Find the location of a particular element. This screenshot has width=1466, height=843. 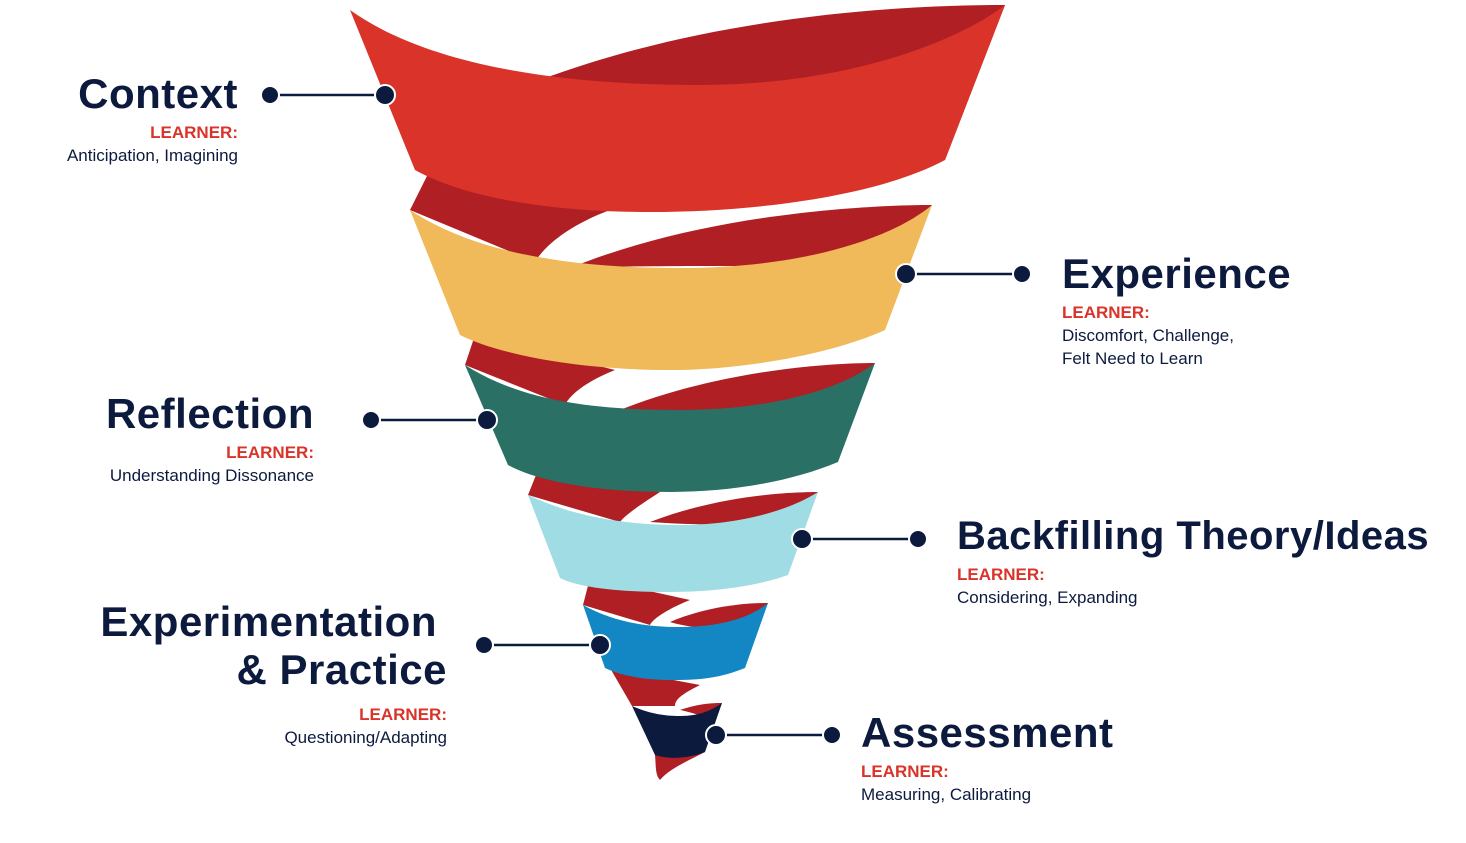

stage-title: Experimentation is located at coordinates (268, 621).